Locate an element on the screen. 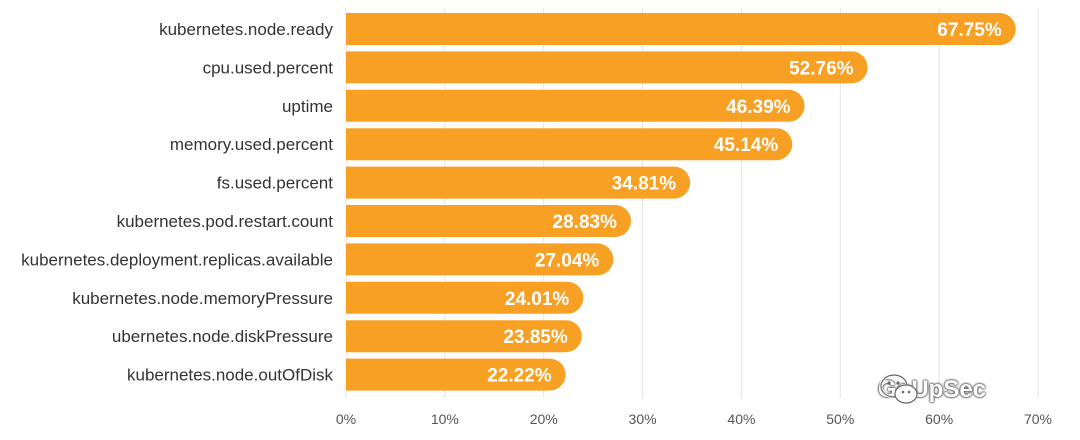 The height and width of the screenshot is (440, 1080). x-tick-label: 40% is located at coordinates (741, 419).